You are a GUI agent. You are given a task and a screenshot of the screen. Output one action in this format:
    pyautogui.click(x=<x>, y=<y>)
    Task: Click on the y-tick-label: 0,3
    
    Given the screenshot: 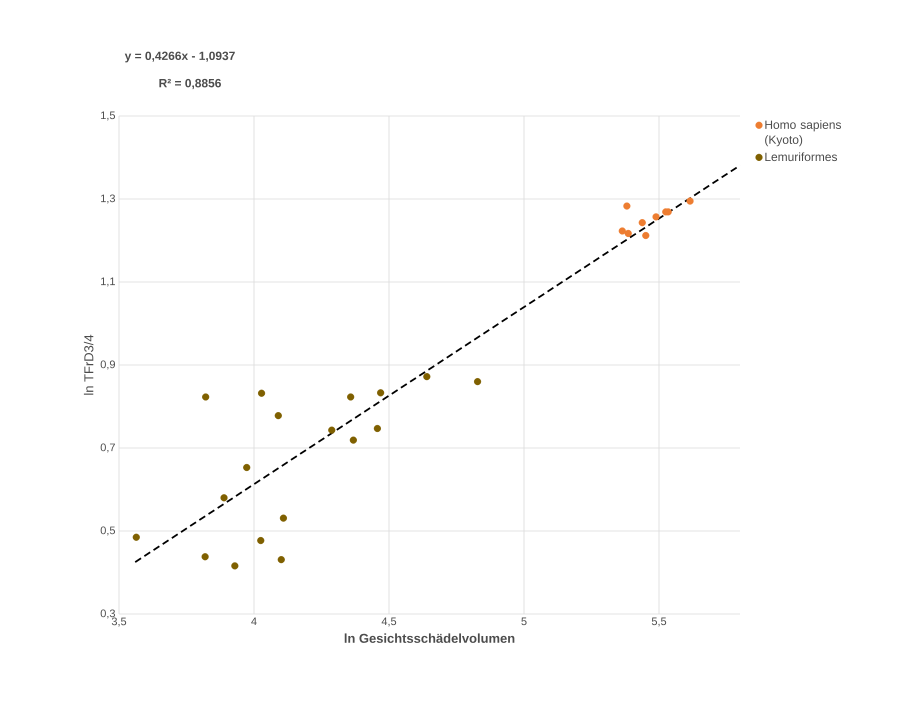 What is the action you would take?
    pyautogui.click(x=107, y=614)
    